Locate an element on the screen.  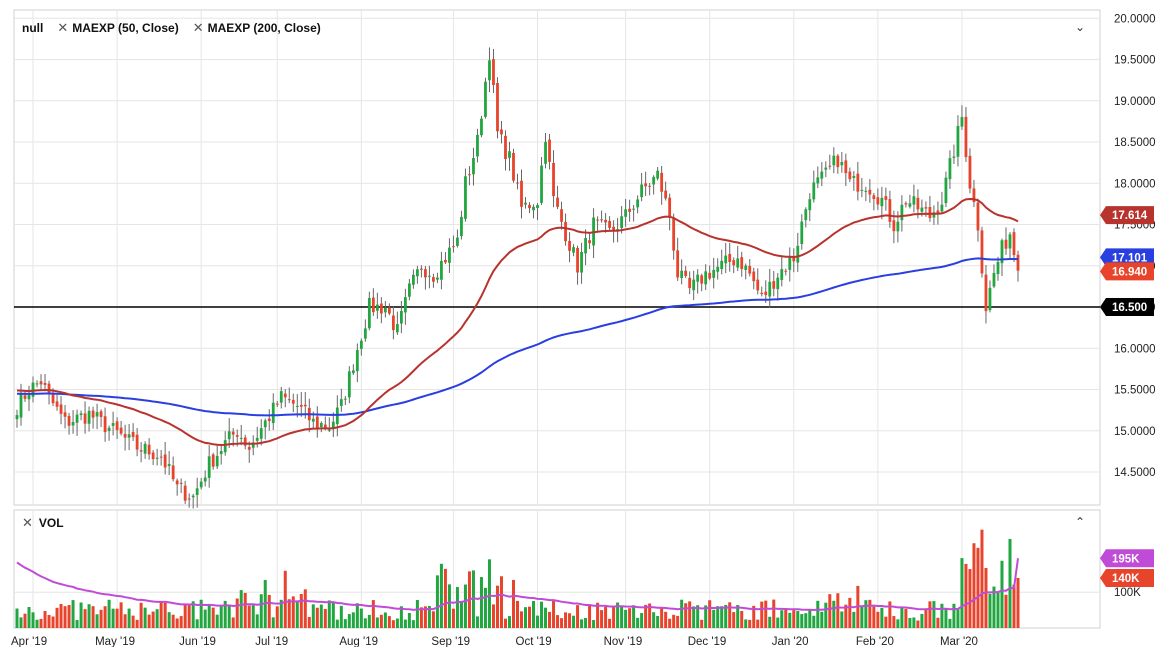
price-tag-ma200-shape is located at coordinates (1127, 257).